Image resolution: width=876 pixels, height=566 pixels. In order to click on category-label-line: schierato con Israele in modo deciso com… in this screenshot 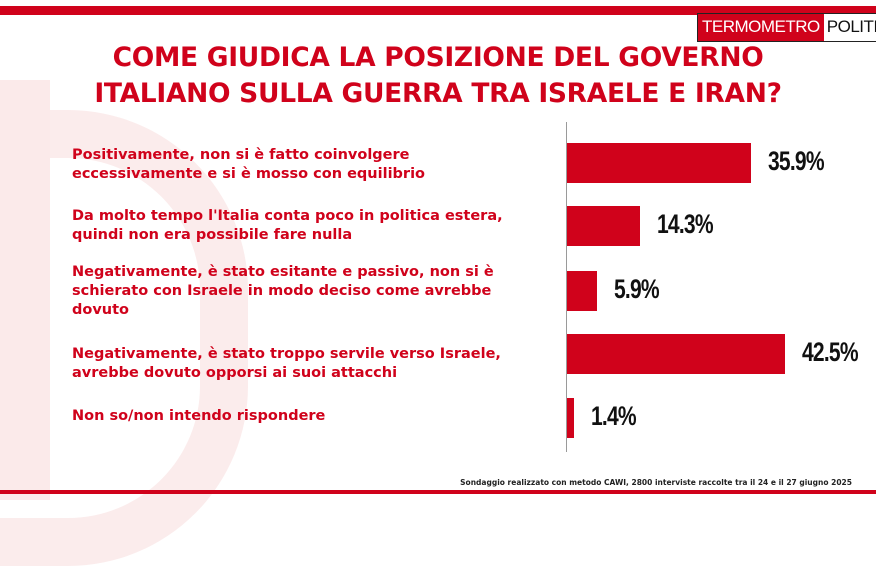, I will do `click(282, 291)`.